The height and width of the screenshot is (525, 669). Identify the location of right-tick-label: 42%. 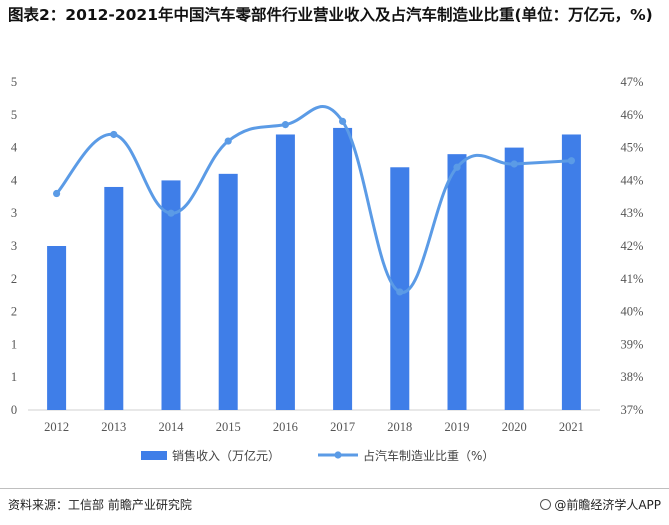
(632, 246).